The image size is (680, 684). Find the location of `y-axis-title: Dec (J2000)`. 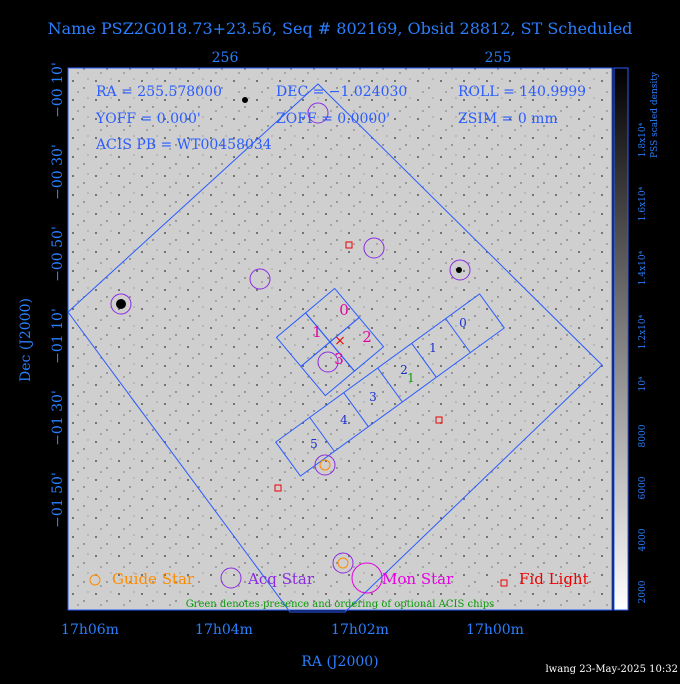

y-axis-title: Dec (J2000) is located at coordinates (26, 340).